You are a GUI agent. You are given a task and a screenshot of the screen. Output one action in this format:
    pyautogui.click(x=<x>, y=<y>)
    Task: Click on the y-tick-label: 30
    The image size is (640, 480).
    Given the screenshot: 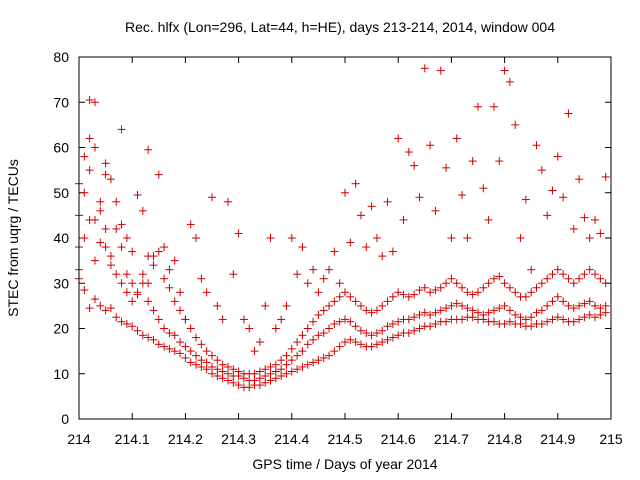 What is the action you would take?
    pyautogui.click(x=61, y=283)
    